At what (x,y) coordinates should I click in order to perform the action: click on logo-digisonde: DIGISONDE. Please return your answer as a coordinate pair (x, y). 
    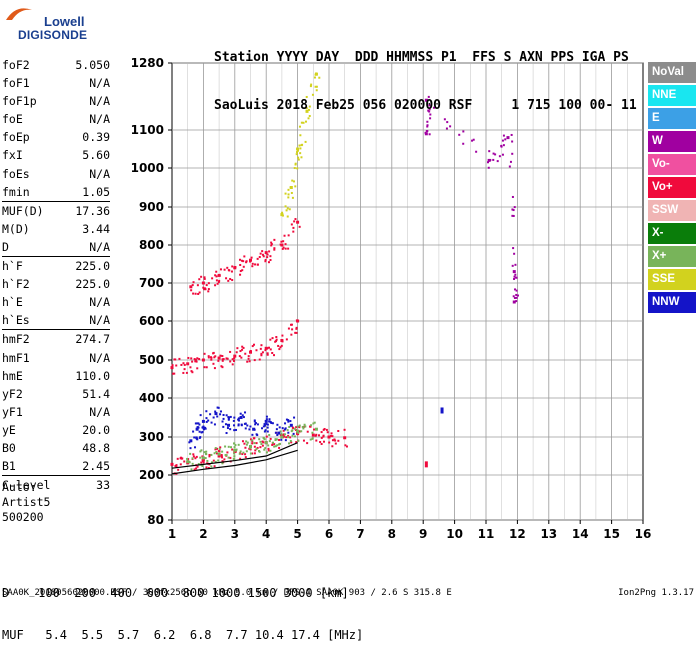
    Looking at the image, I should click on (53, 35).